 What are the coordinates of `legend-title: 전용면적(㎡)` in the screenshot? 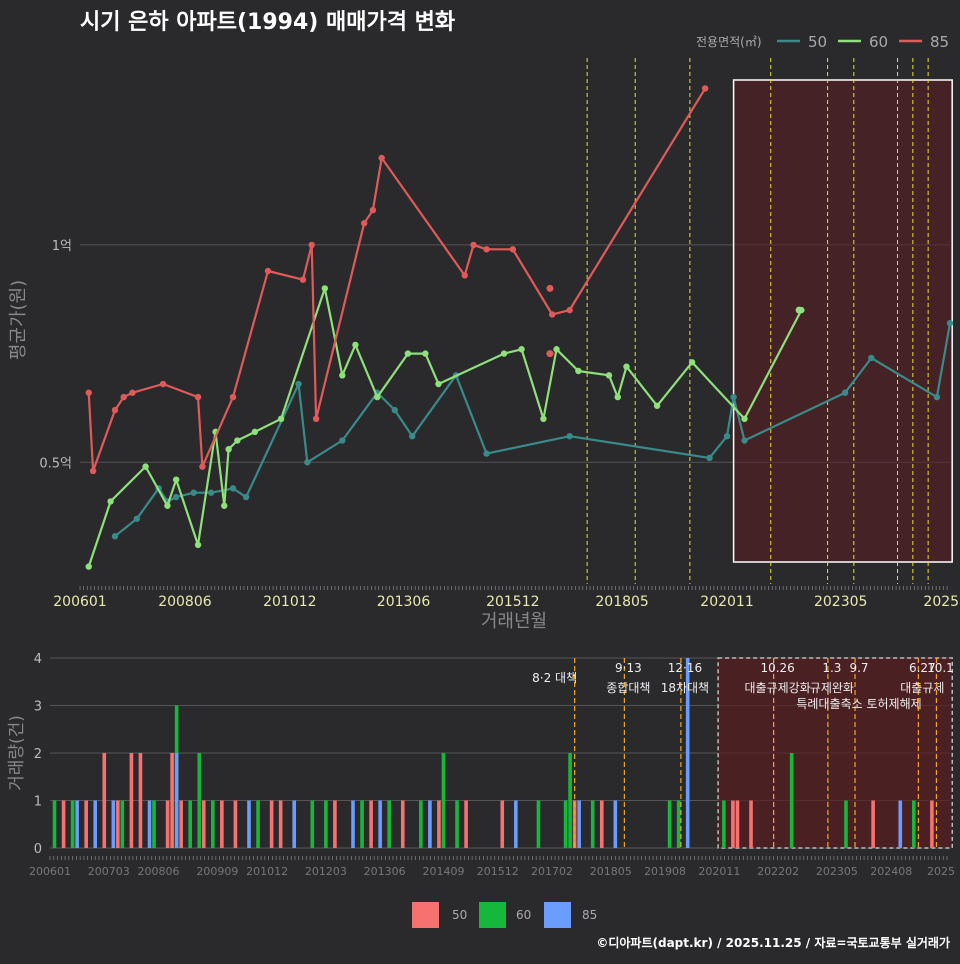 It's located at (729, 42).